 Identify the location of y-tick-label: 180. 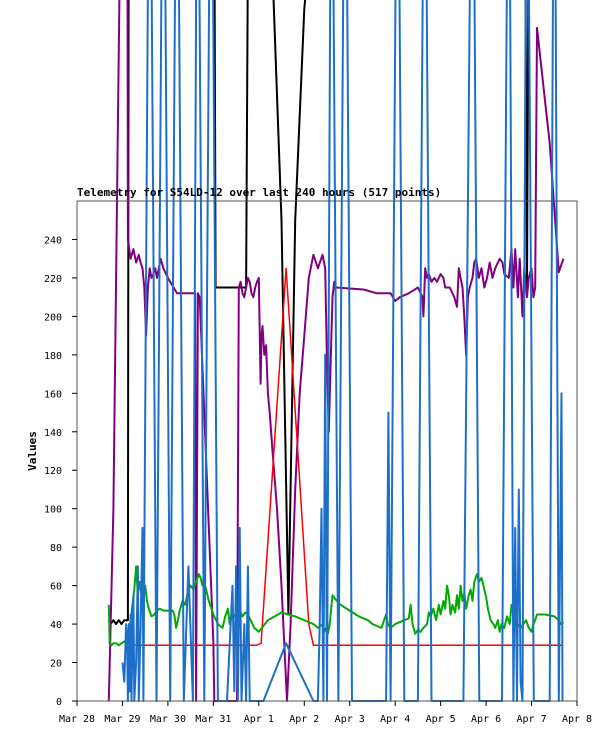
(53, 356).